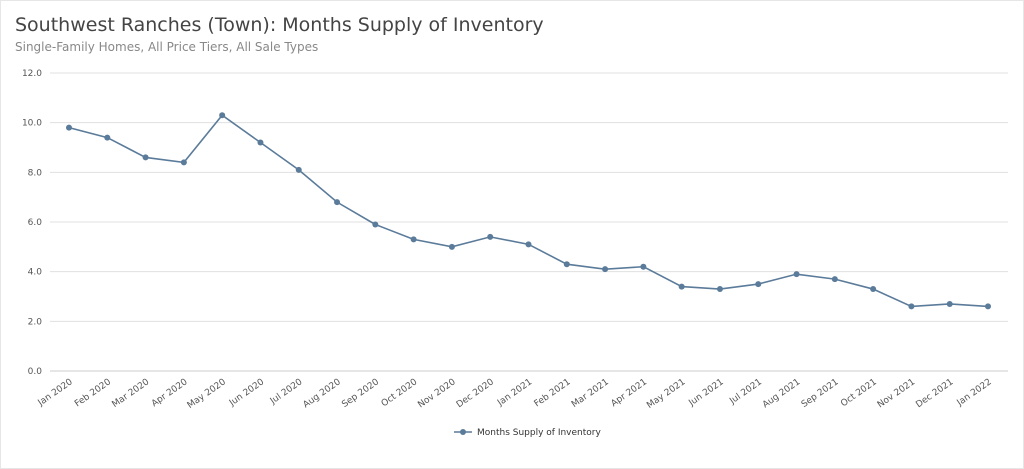 This screenshot has width=1024, height=469. I want to click on x-tick-label: Dec 2020, so click(475, 393).